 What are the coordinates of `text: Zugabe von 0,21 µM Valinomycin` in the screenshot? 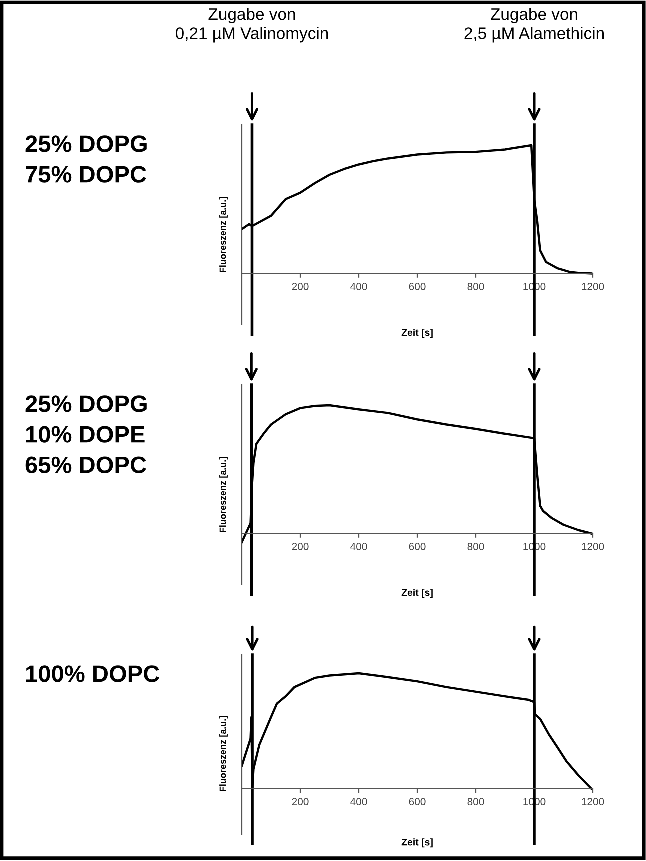 It's located at (252, 25).